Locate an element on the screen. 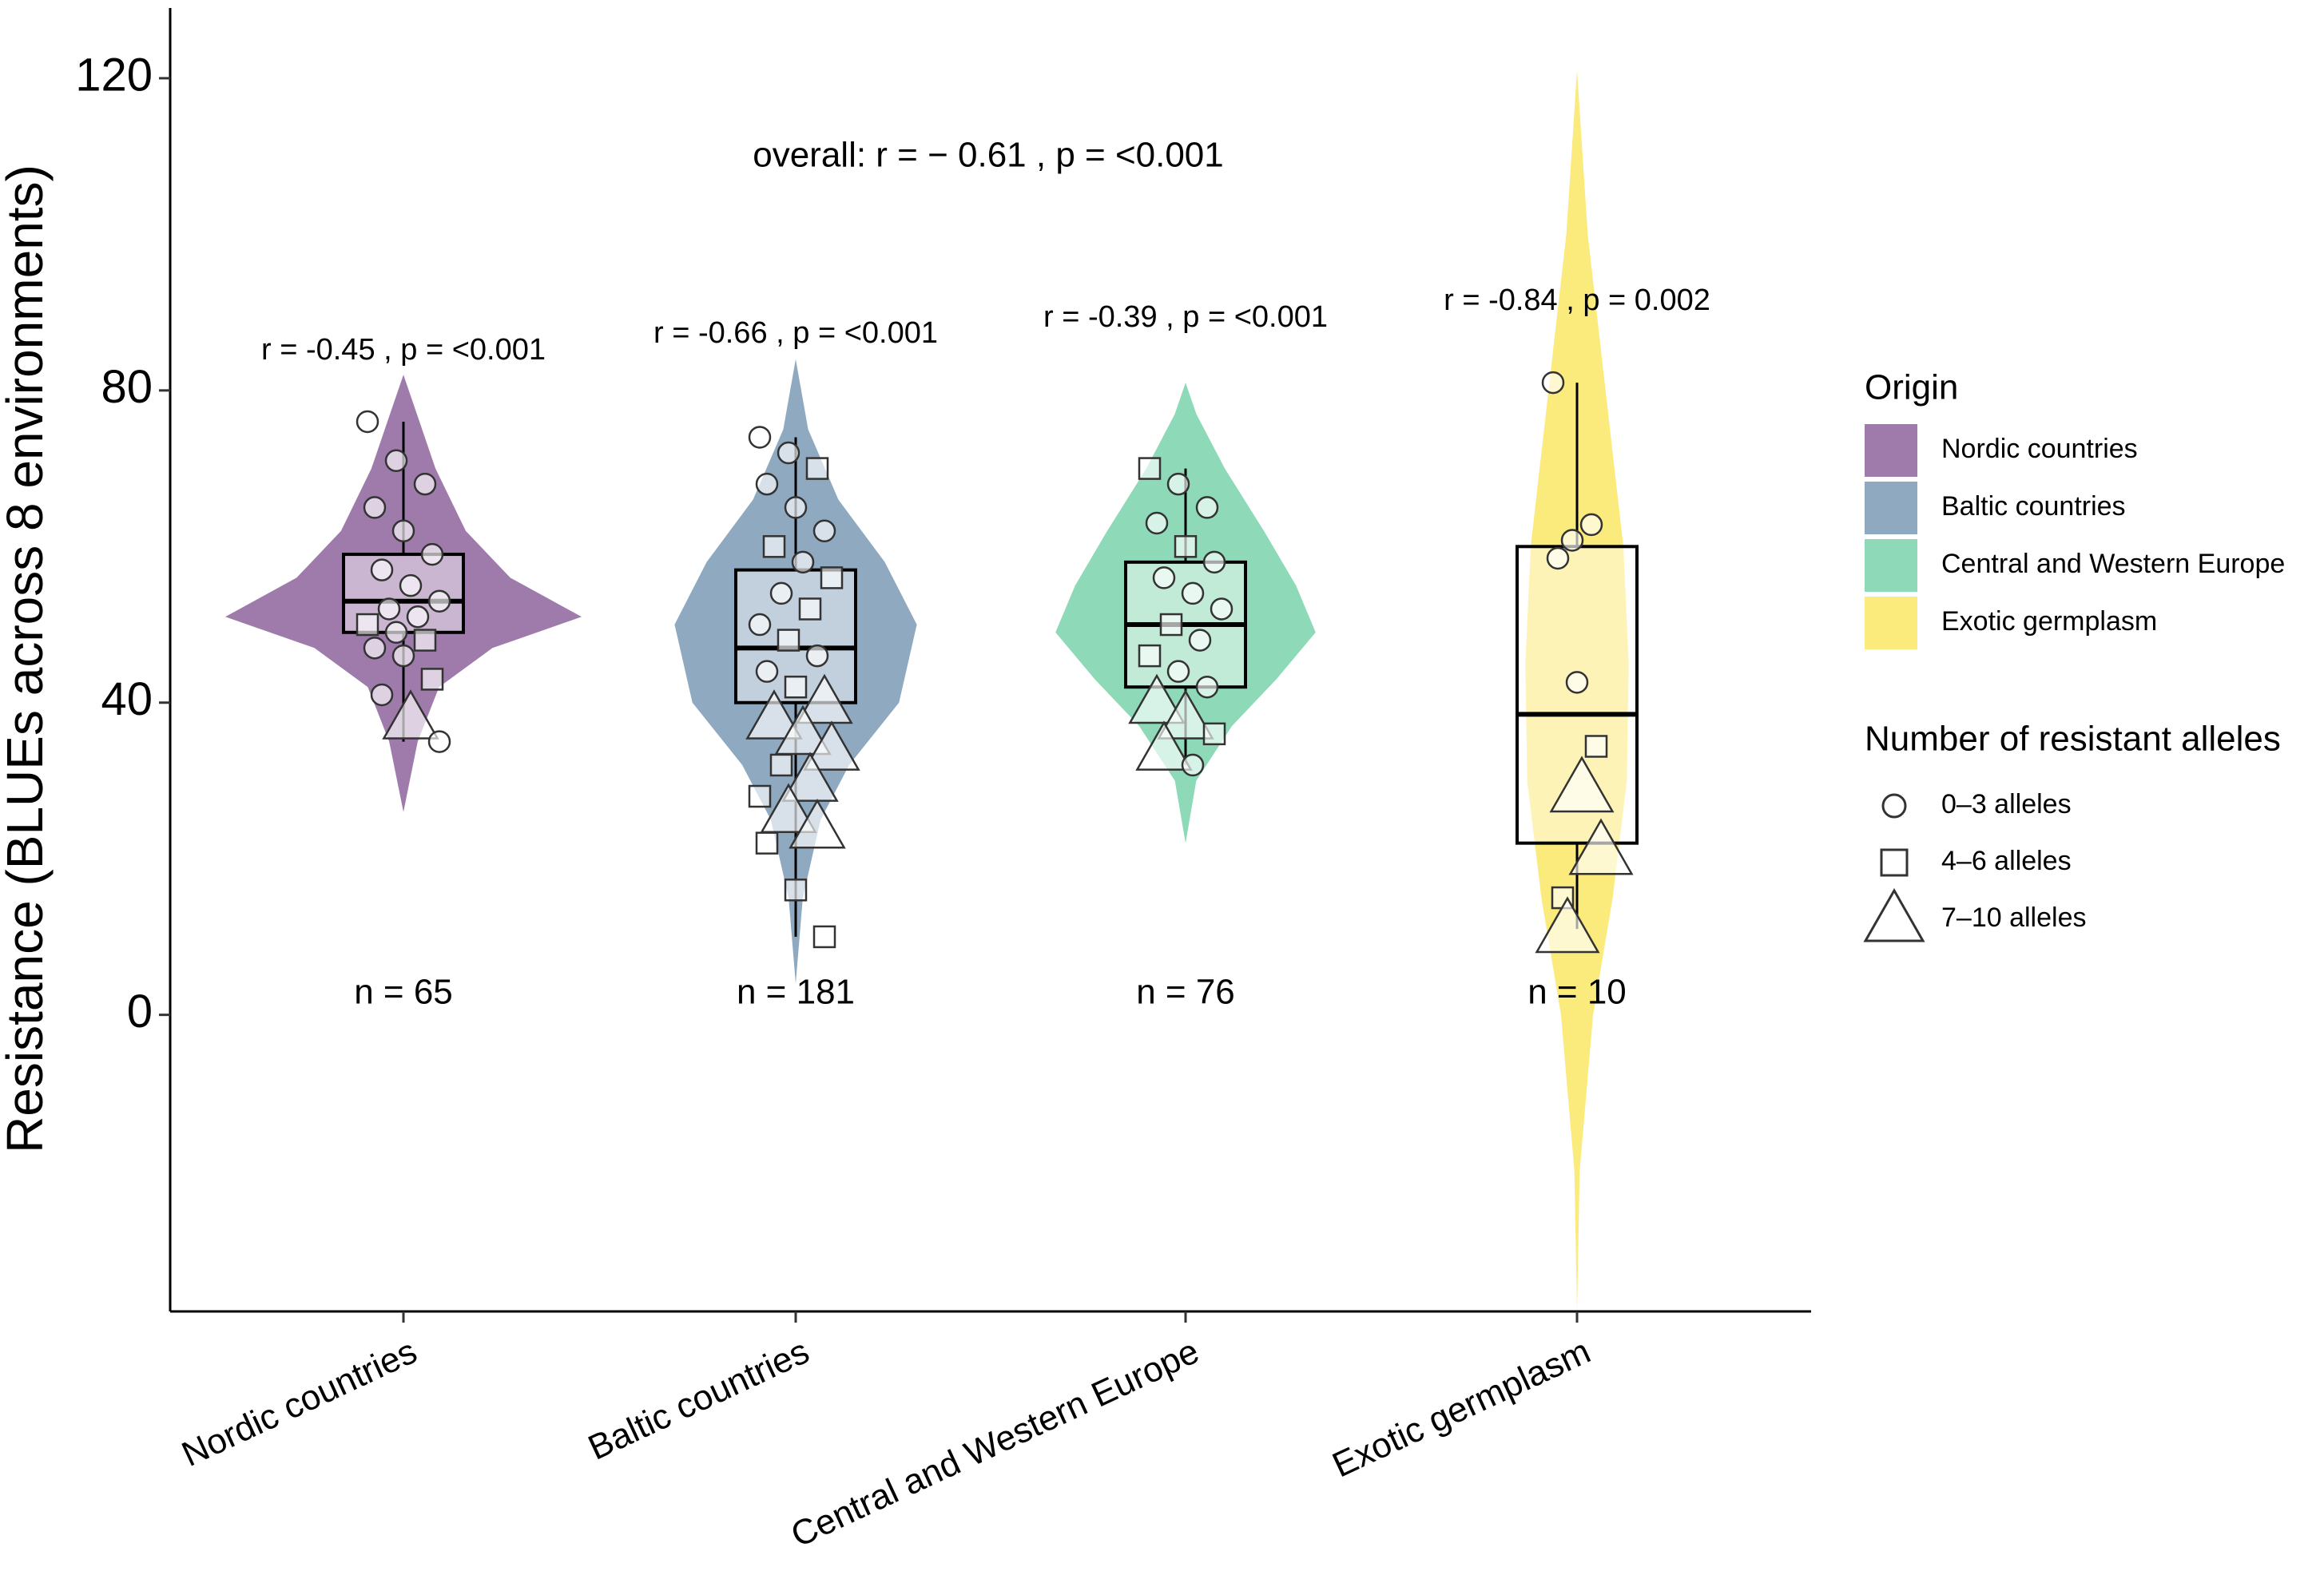 The image size is (2324, 1571). stat-label: r = -0.45 , p = <0.001 is located at coordinates (403, 350).